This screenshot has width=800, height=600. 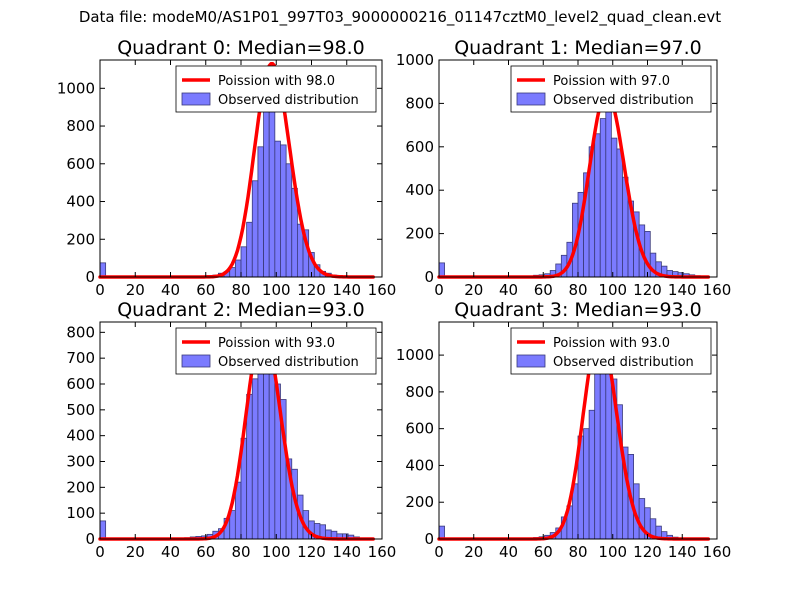 I want to click on y-tick-label: 500, so click(x=80, y=410).